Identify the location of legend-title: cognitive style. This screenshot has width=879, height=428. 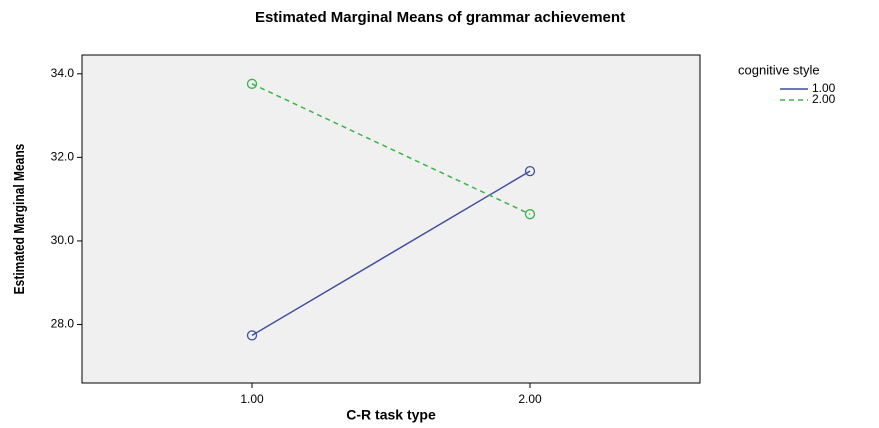
(779, 69).